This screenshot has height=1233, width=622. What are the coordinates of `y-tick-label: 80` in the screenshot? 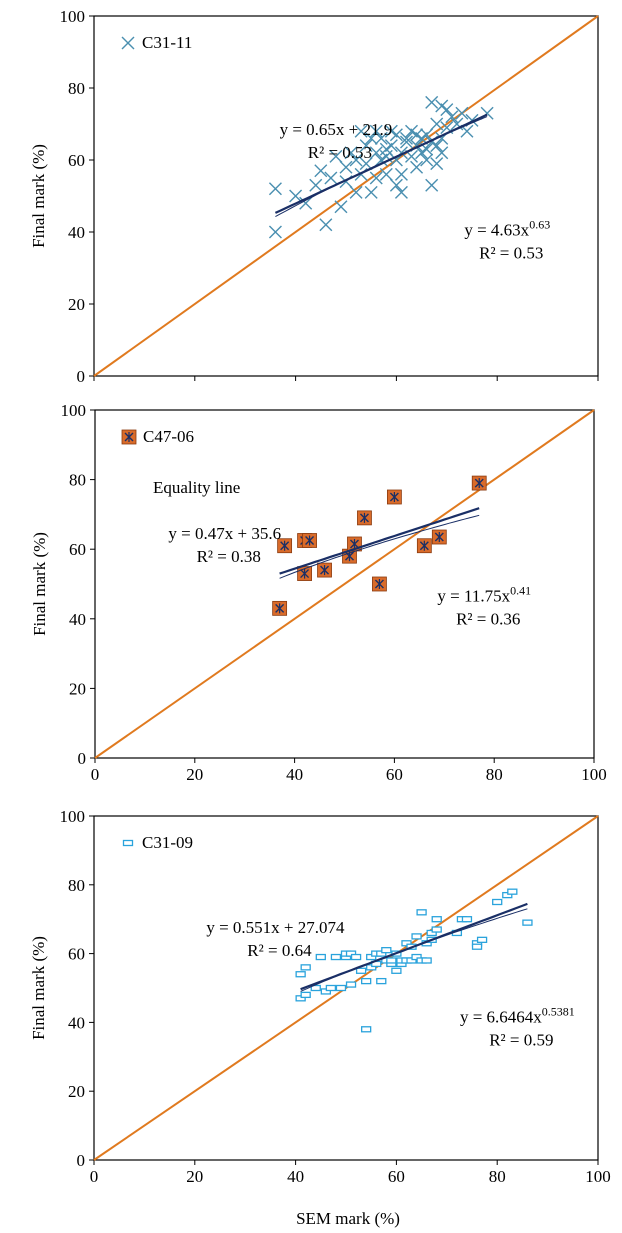 It's located at (76, 88).